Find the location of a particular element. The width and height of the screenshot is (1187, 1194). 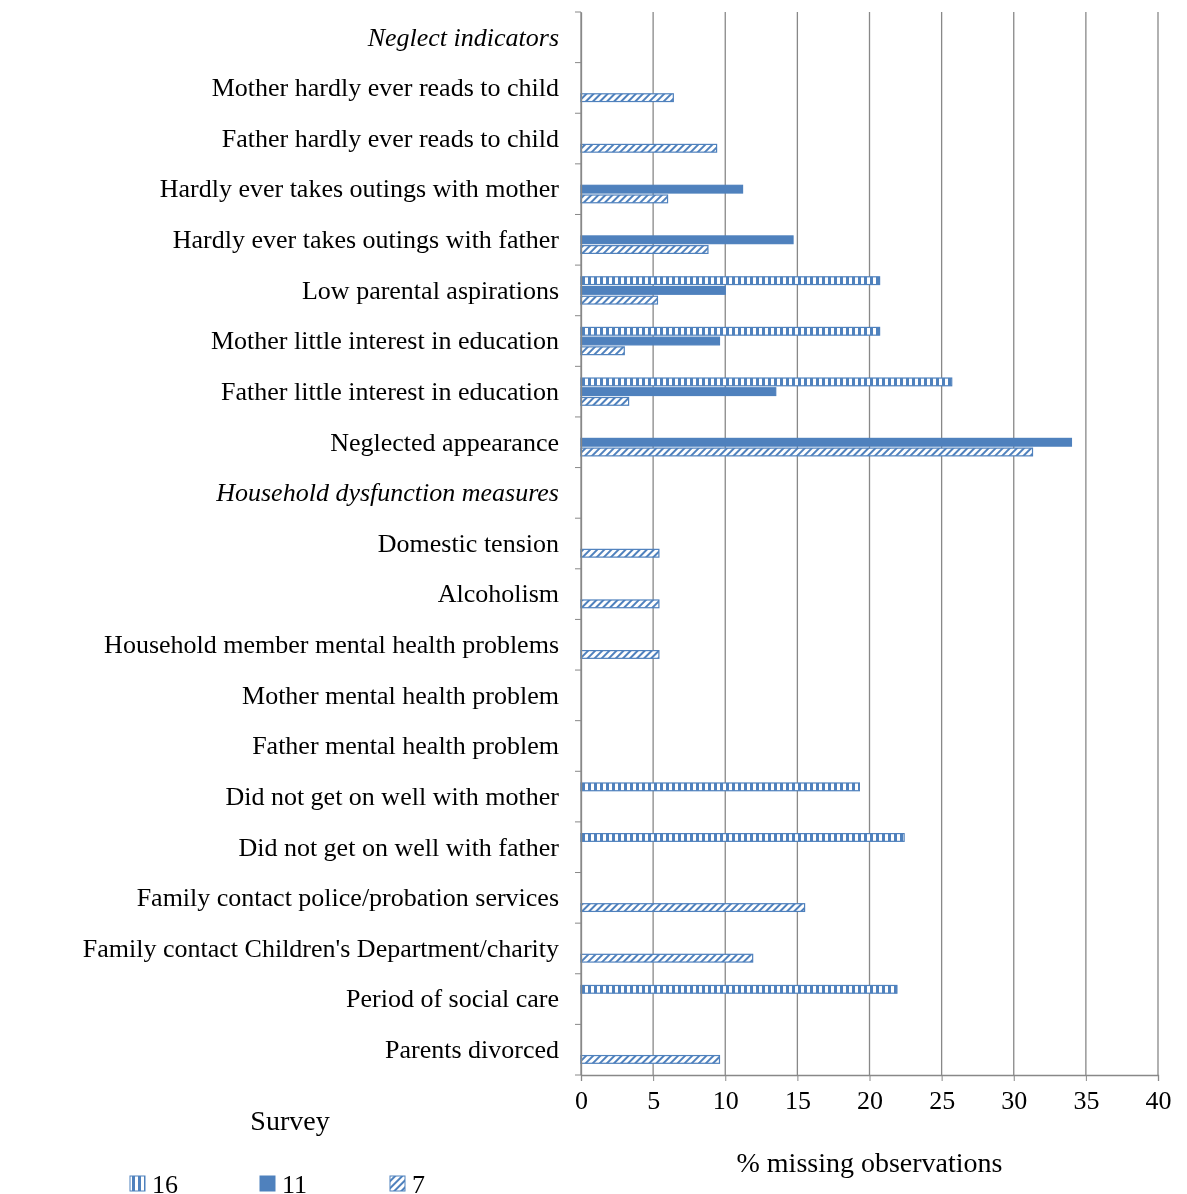

x-tick-label: 35 is located at coordinates (1086, 1101).